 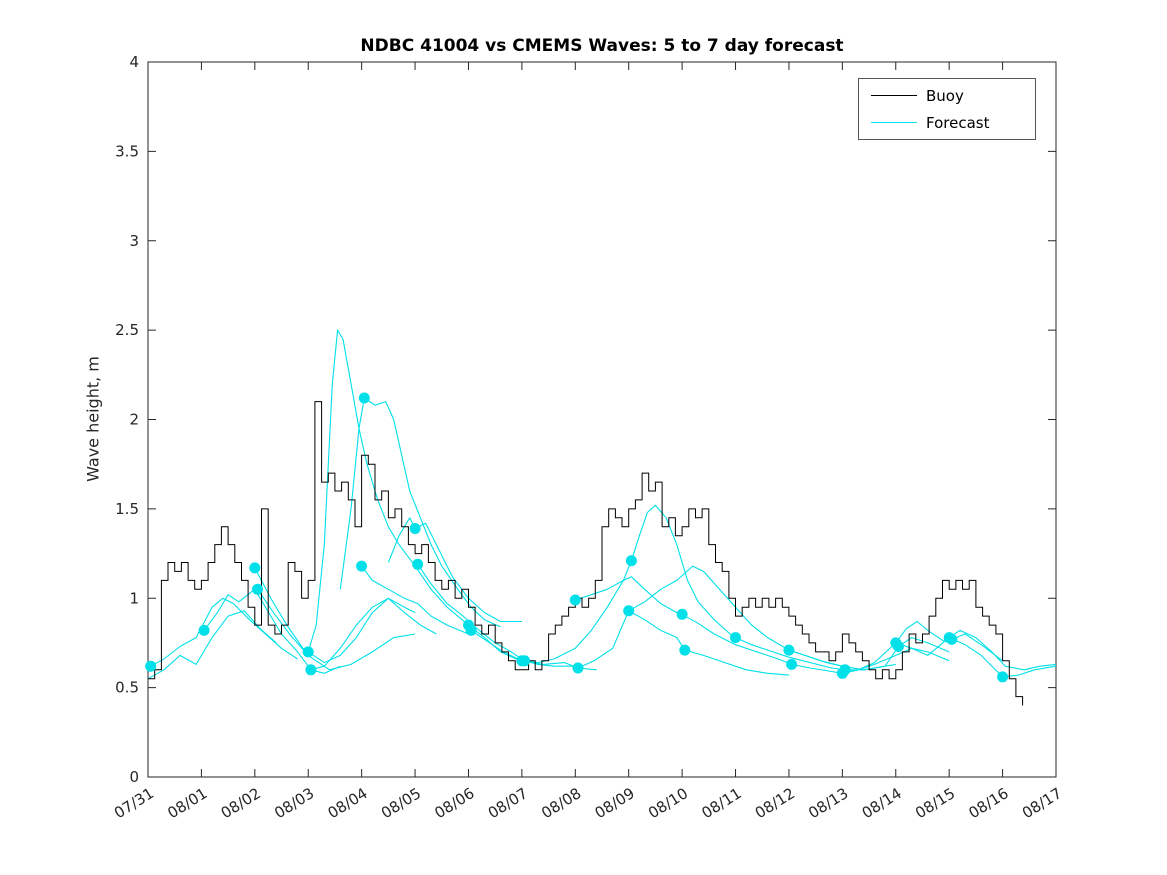 What do you see at coordinates (134, 62) in the screenshot?
I see `y-tick-label: 4` at bounding box center [134, 62].